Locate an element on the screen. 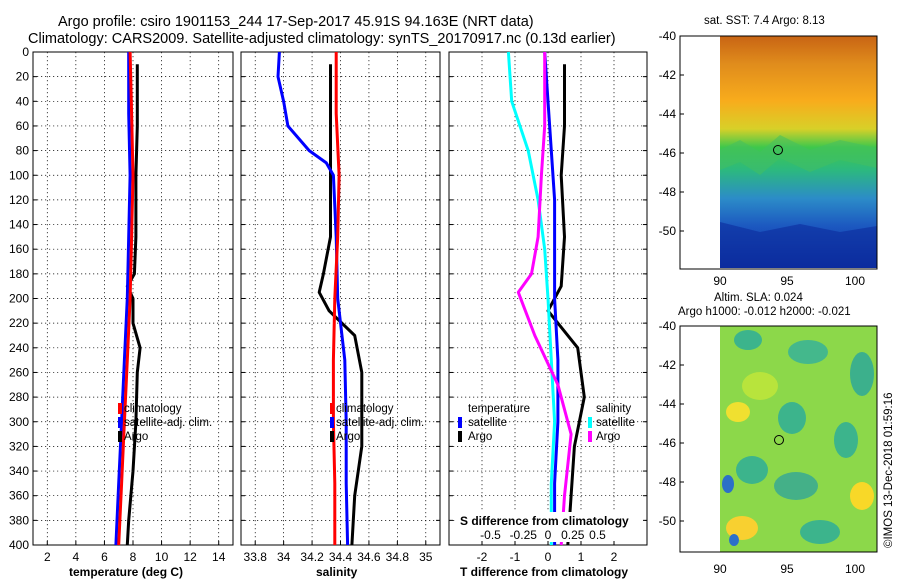  legend-satellite: satellite-adj. clim. is located at coordinates (380, 423).